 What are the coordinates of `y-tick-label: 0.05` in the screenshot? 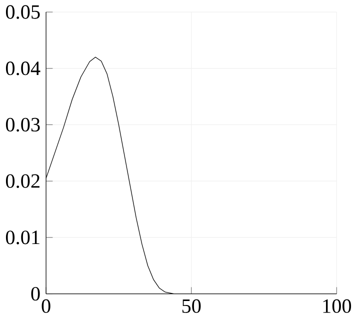 It's located at (23, 12).